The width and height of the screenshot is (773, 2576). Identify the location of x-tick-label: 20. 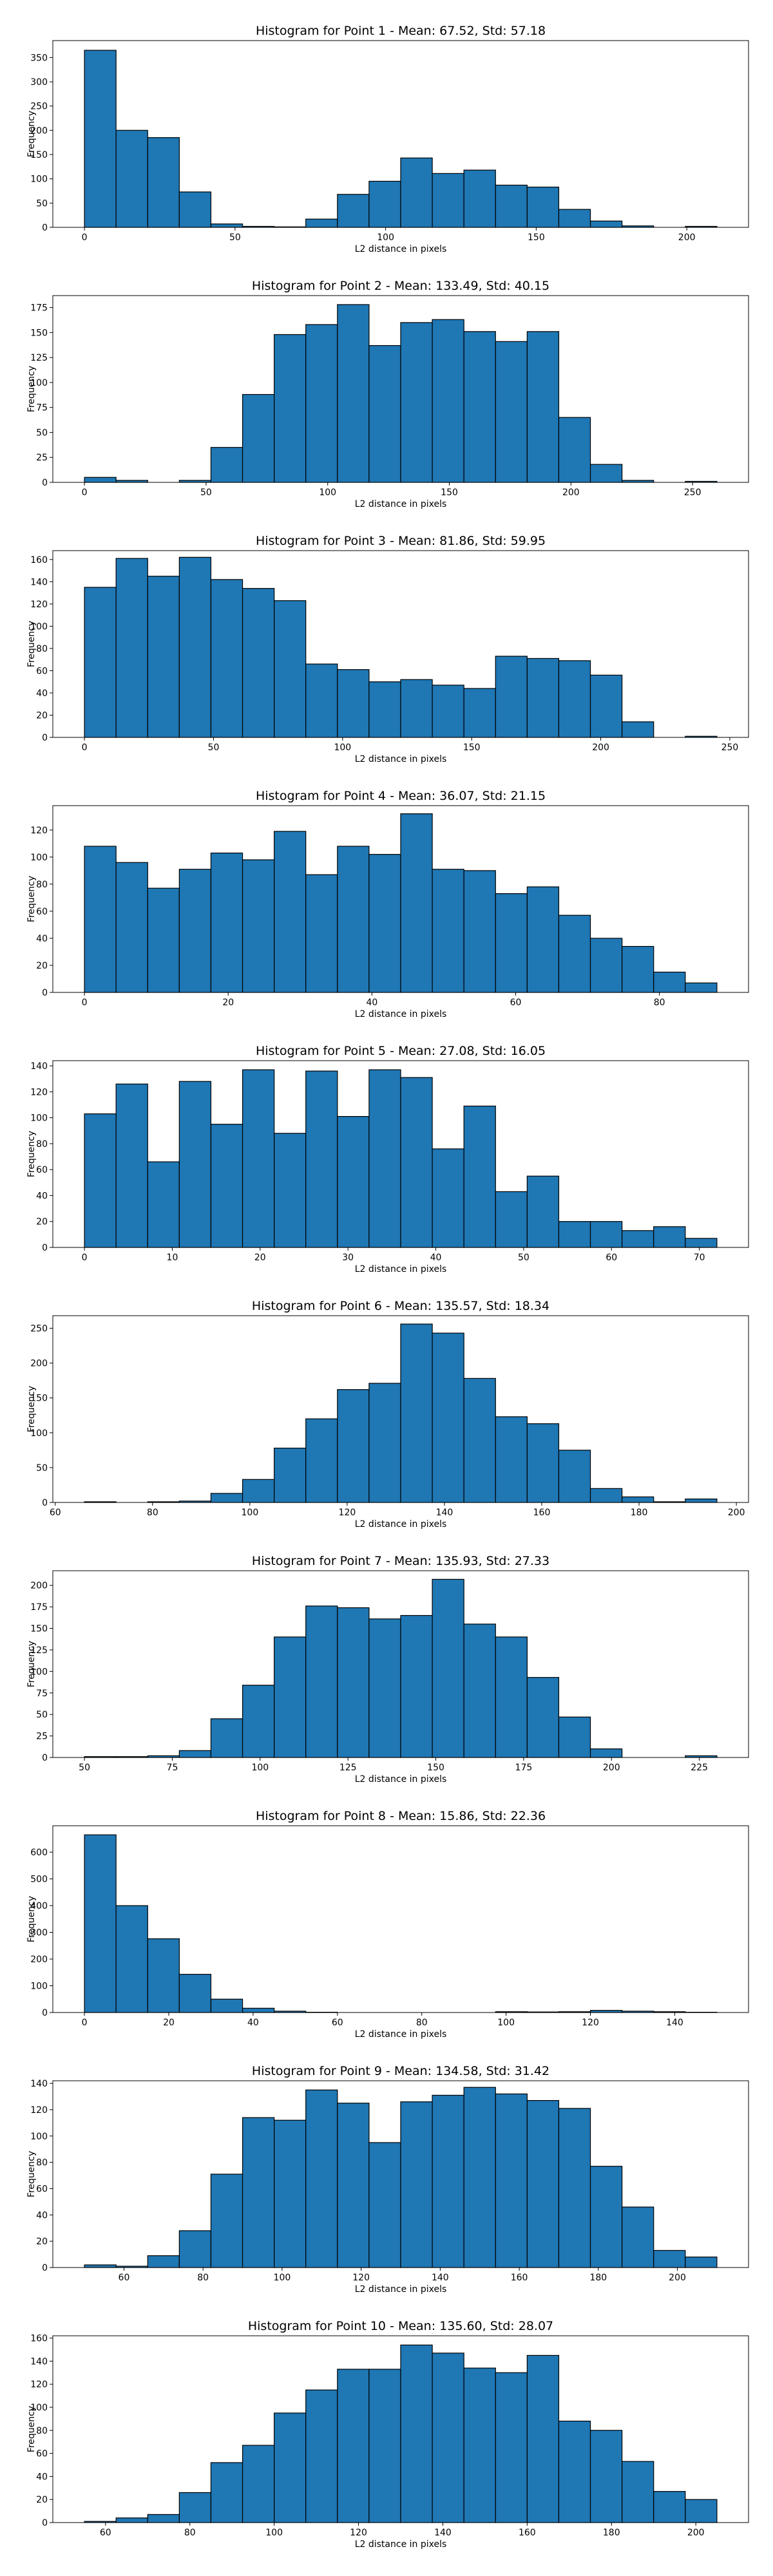
(169, 2023).